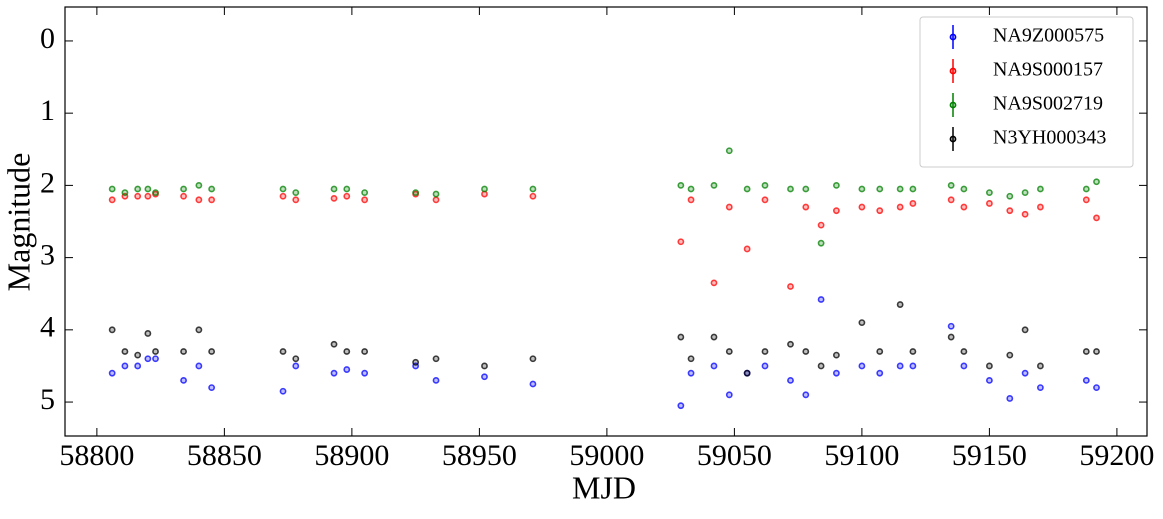  Describe the element at coordinates (1048, 70) in the screenshot. I see `legend-label: NA9S000157` at that location.